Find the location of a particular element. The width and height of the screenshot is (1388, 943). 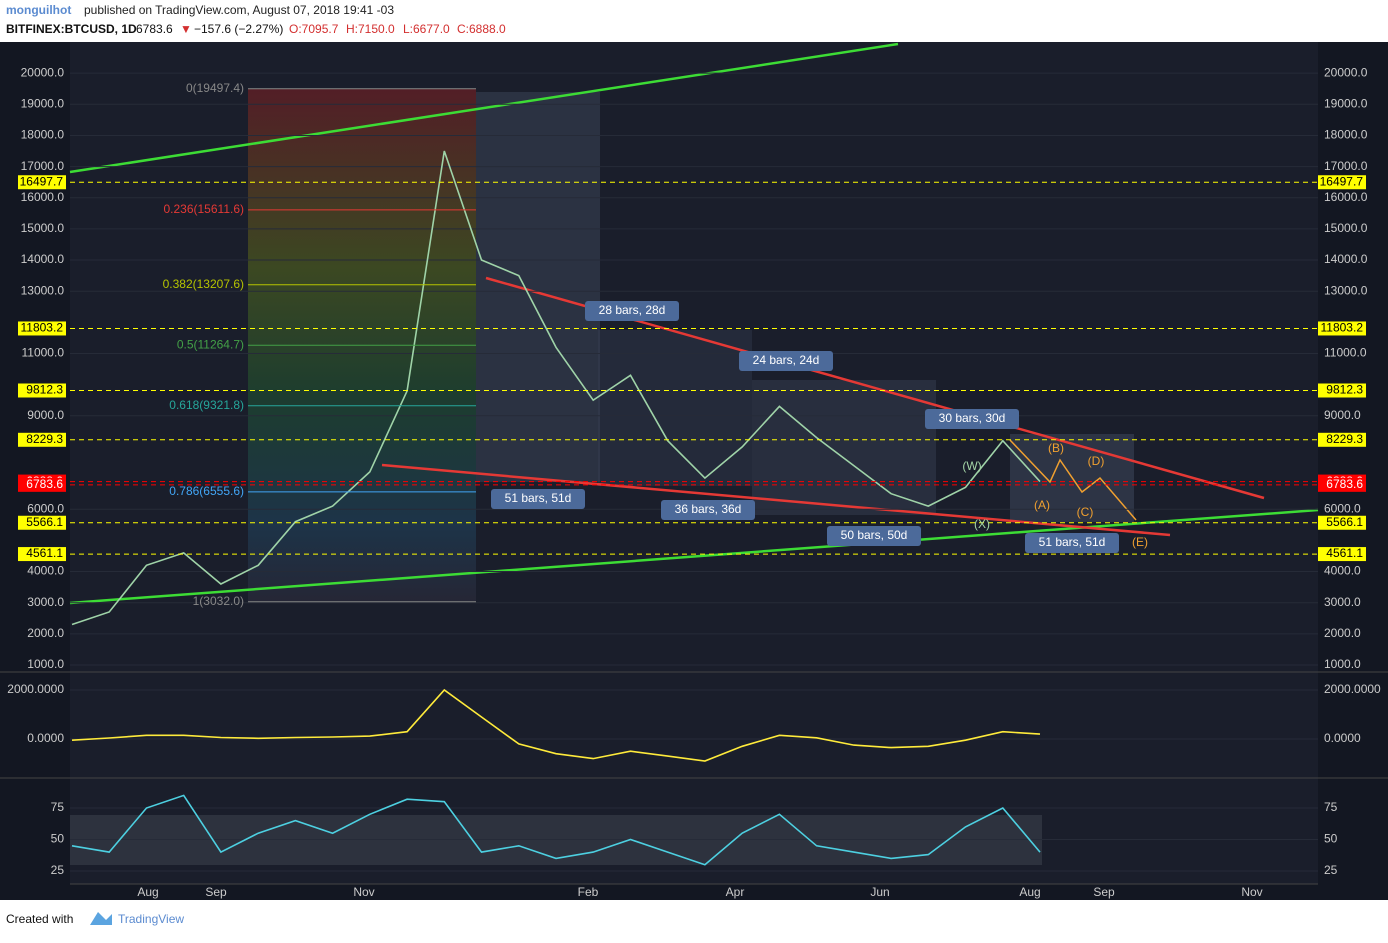

logo is located at coordinates (101, 918).